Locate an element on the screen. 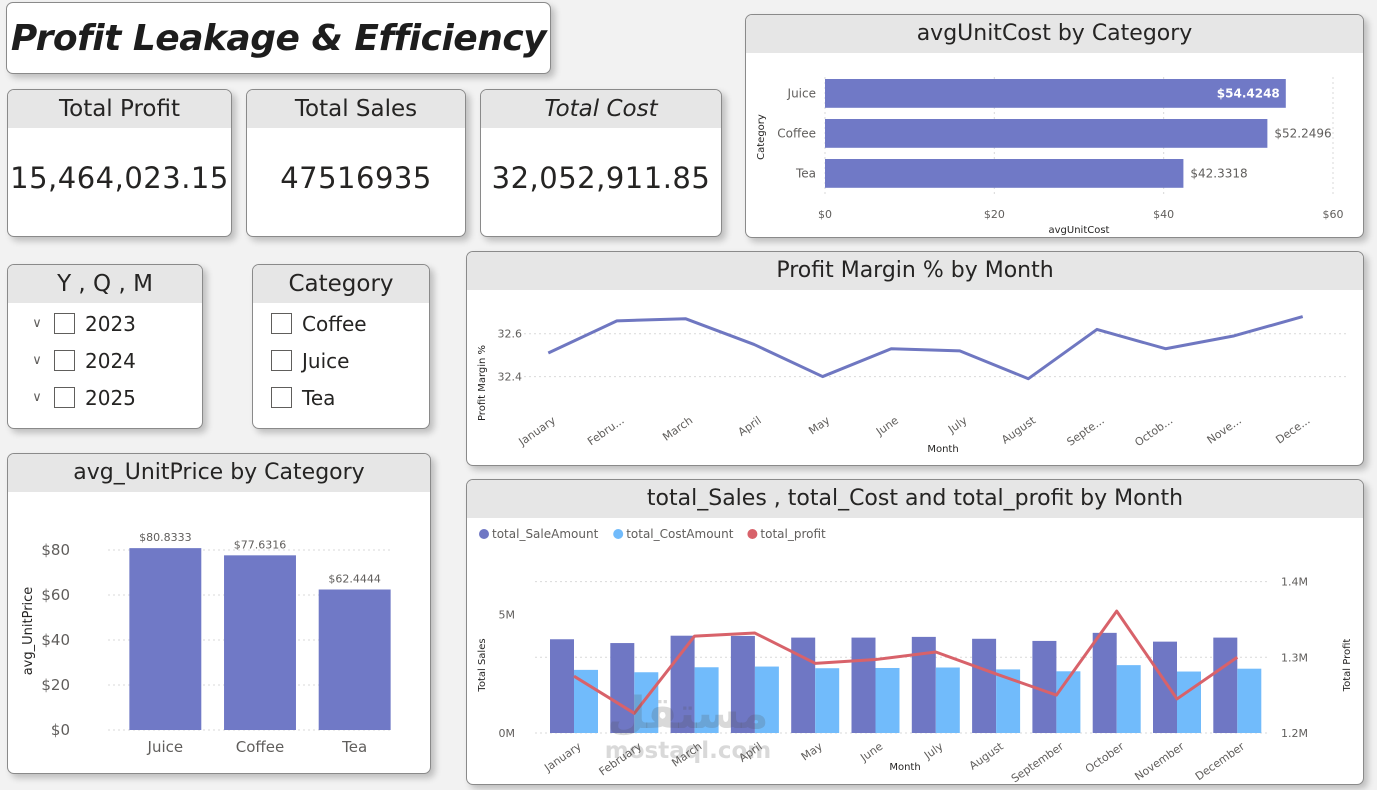 The height and width of the screenshot is (790, 1377). dashboard-title-card: Profit Leakage & Efficiency is located at coordinates (278, 38).